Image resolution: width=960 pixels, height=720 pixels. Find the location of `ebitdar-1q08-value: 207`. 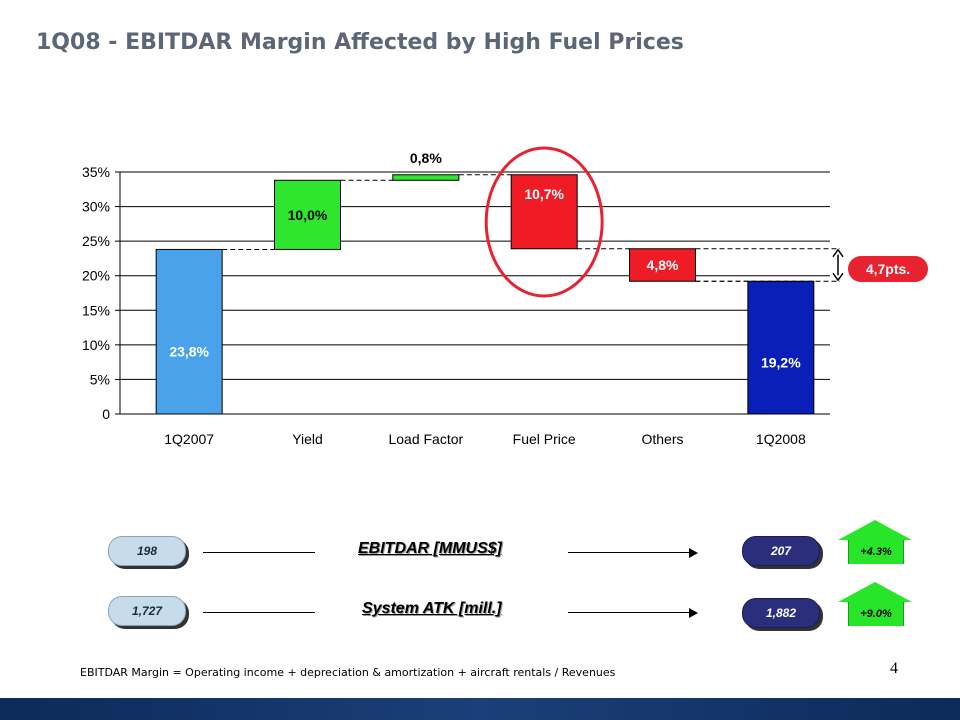

ebitdar-1q08-value: 207 is located at coordinates (781, 551).